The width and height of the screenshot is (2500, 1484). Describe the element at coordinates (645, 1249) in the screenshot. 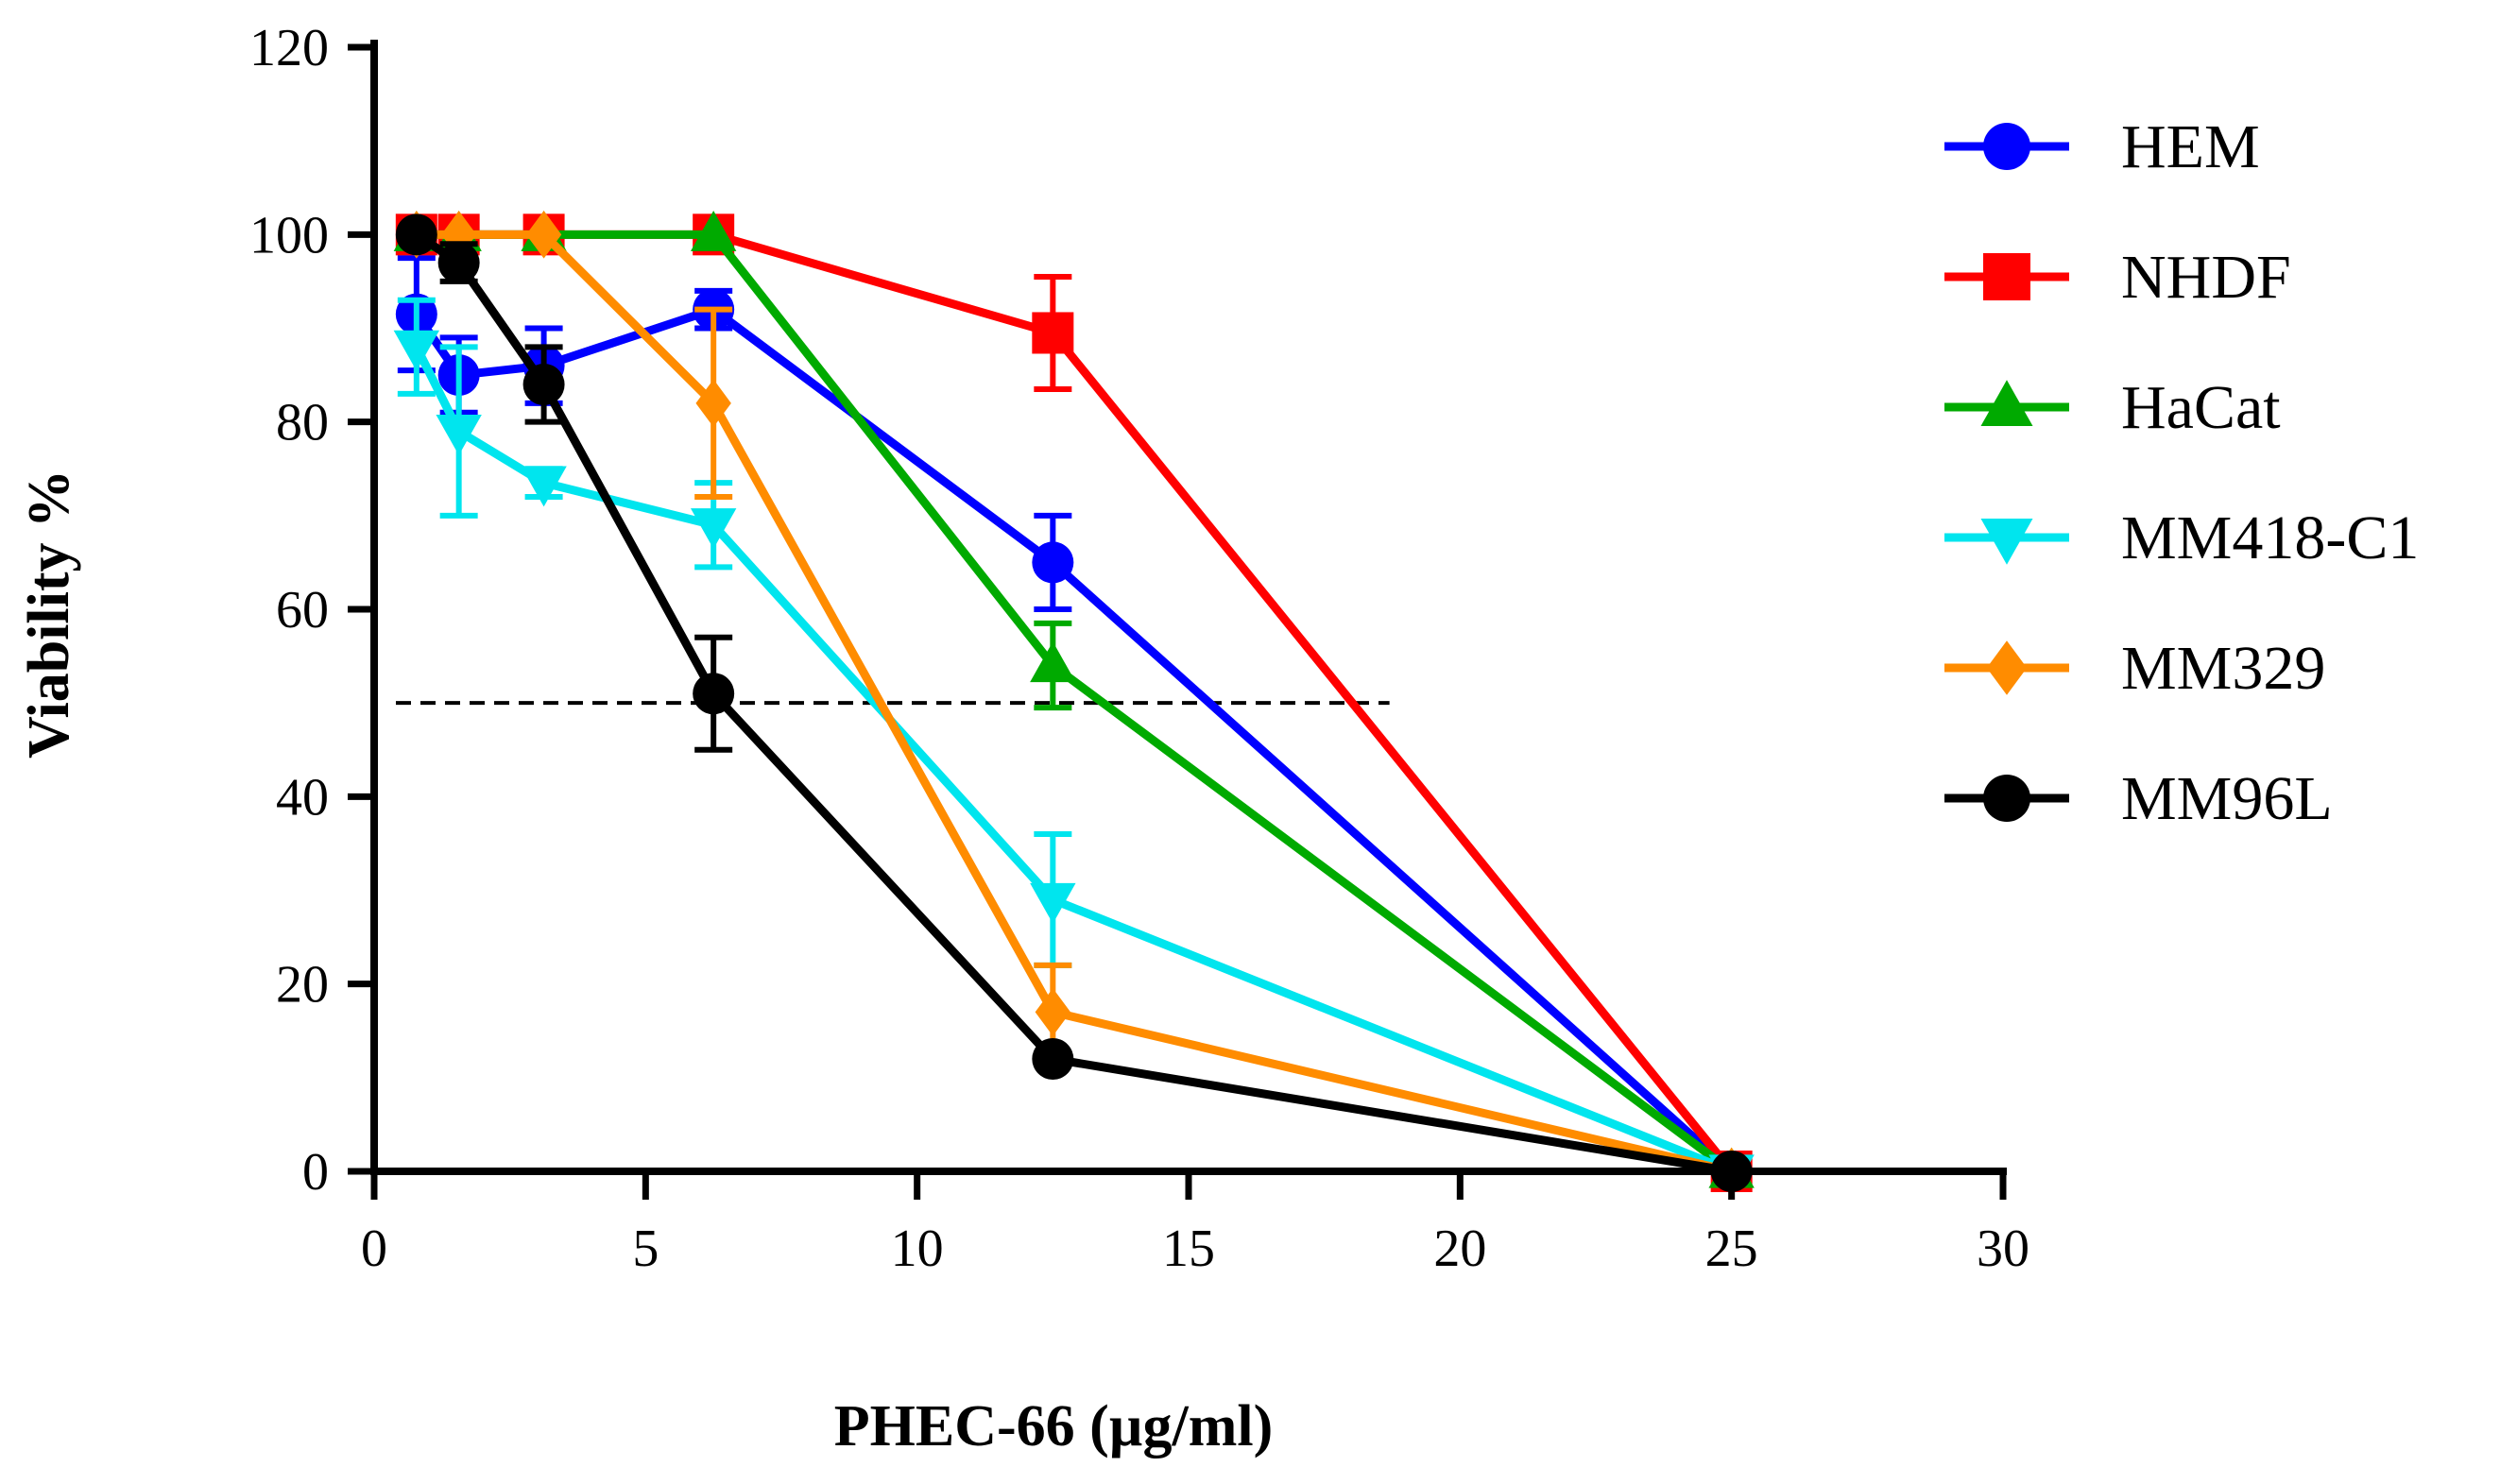

I see `x-tick-label: 5` at that location.